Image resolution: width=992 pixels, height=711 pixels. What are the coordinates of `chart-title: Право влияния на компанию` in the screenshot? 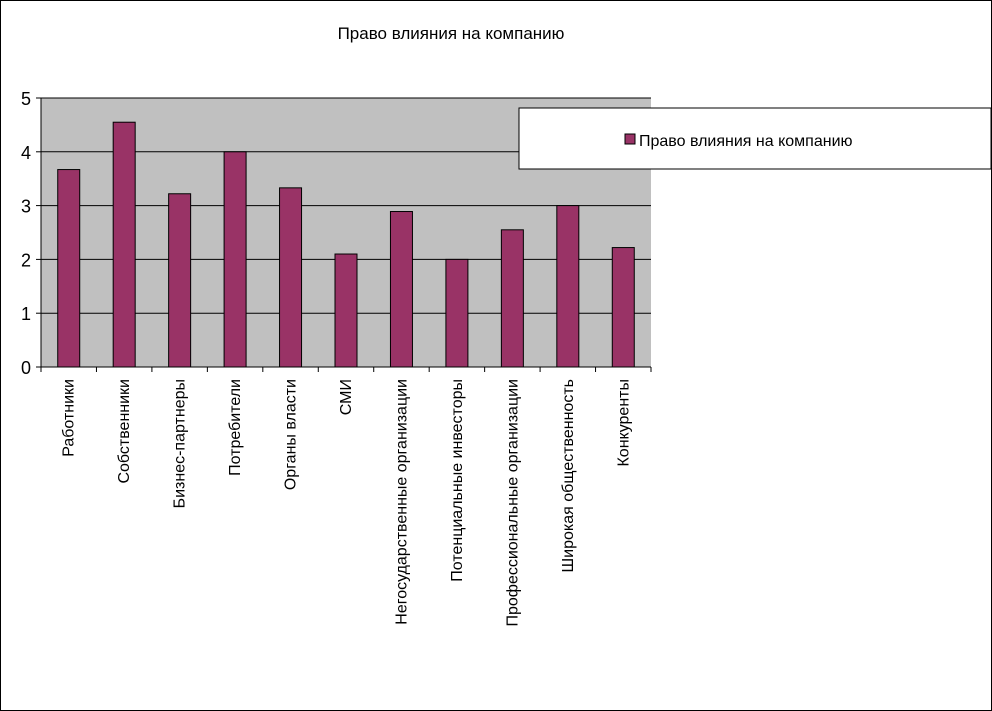 It's located at (451, 33).